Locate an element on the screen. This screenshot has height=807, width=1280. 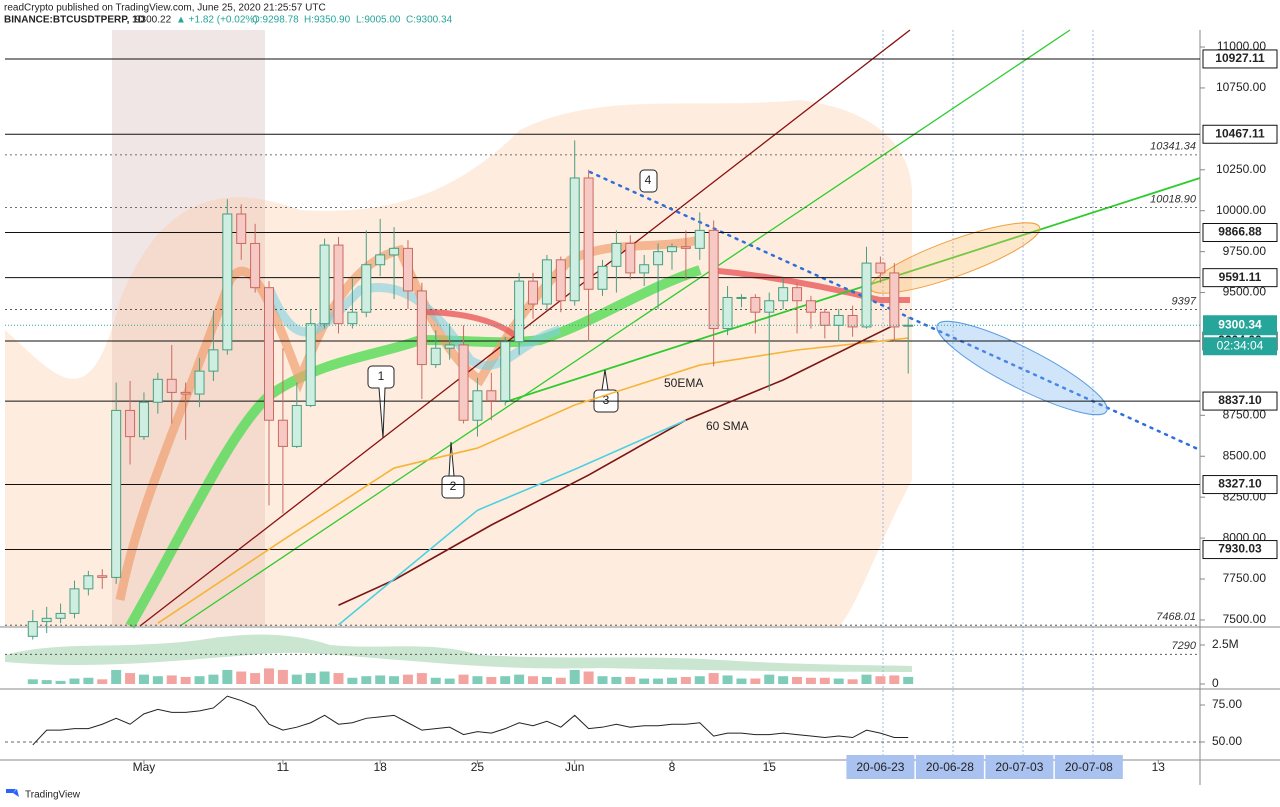
annotation: 4 is located at coordinates (648, 180).